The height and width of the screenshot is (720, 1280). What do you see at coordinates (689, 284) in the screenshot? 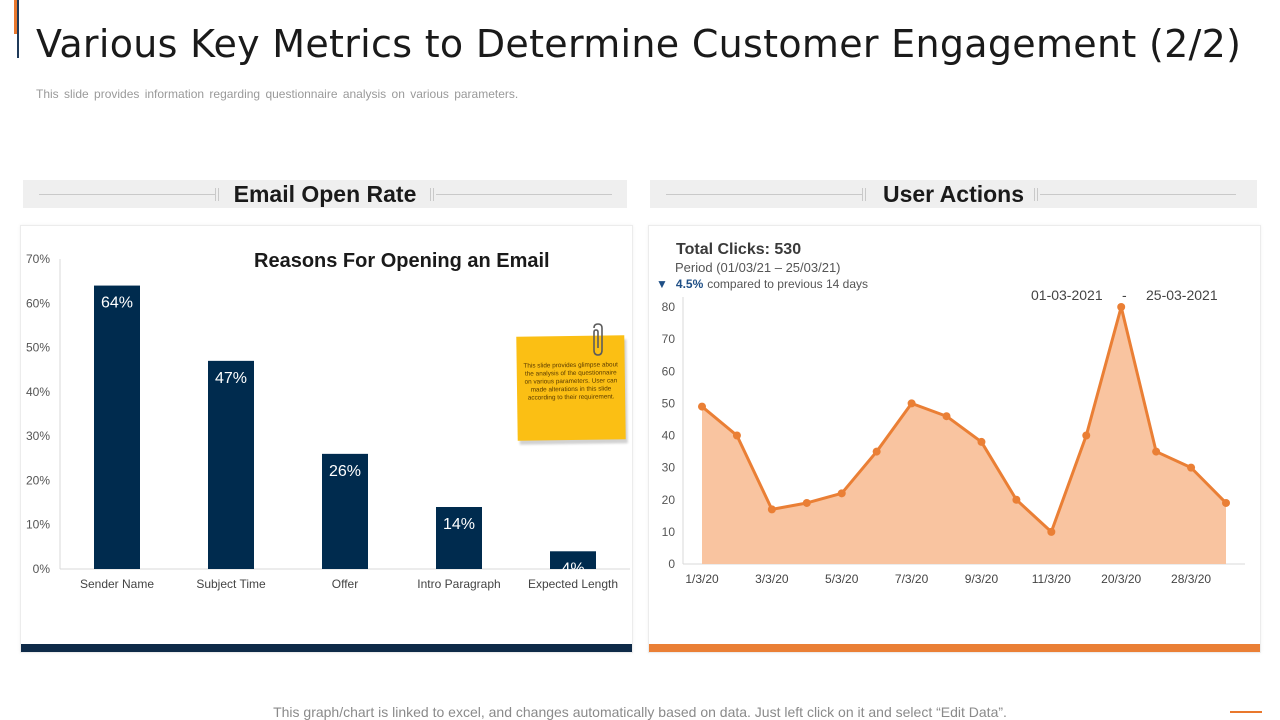
I see `change-percent: 4.5%` at bounding box center [689, 284].